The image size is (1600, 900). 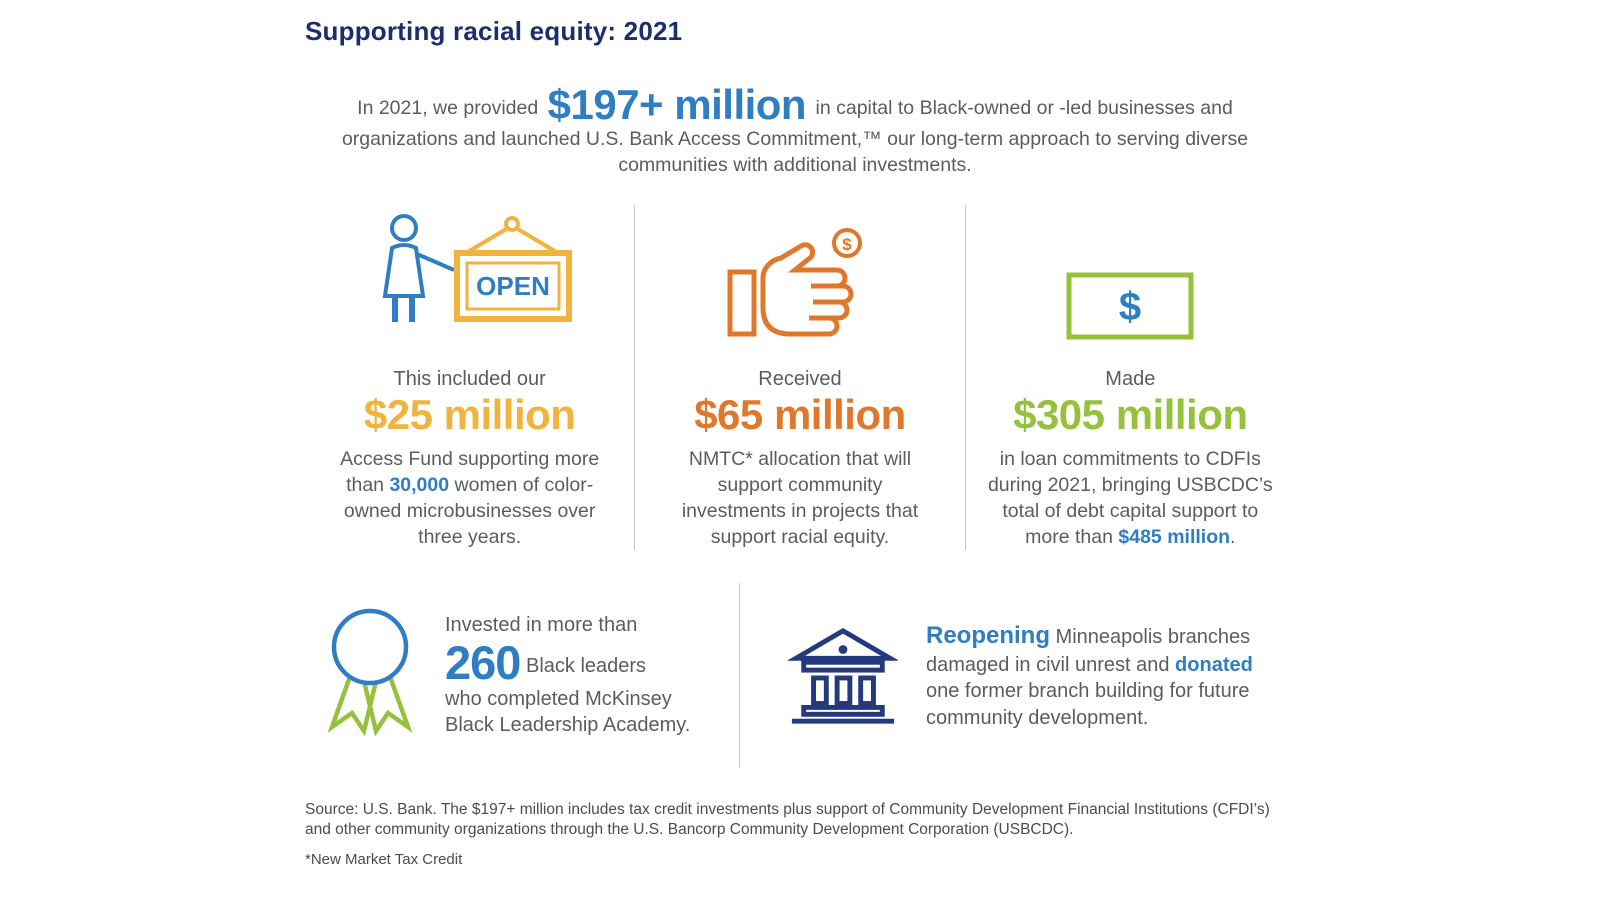 I want to click on bill-dollar-text: $, so click(x=1130, y=307).